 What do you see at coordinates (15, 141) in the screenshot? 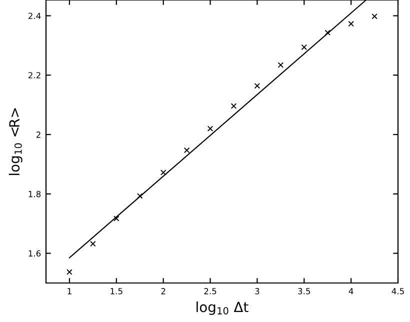
I see `y-axis-title: log$_{10}$ <R>` at bounding box center [15, 141].